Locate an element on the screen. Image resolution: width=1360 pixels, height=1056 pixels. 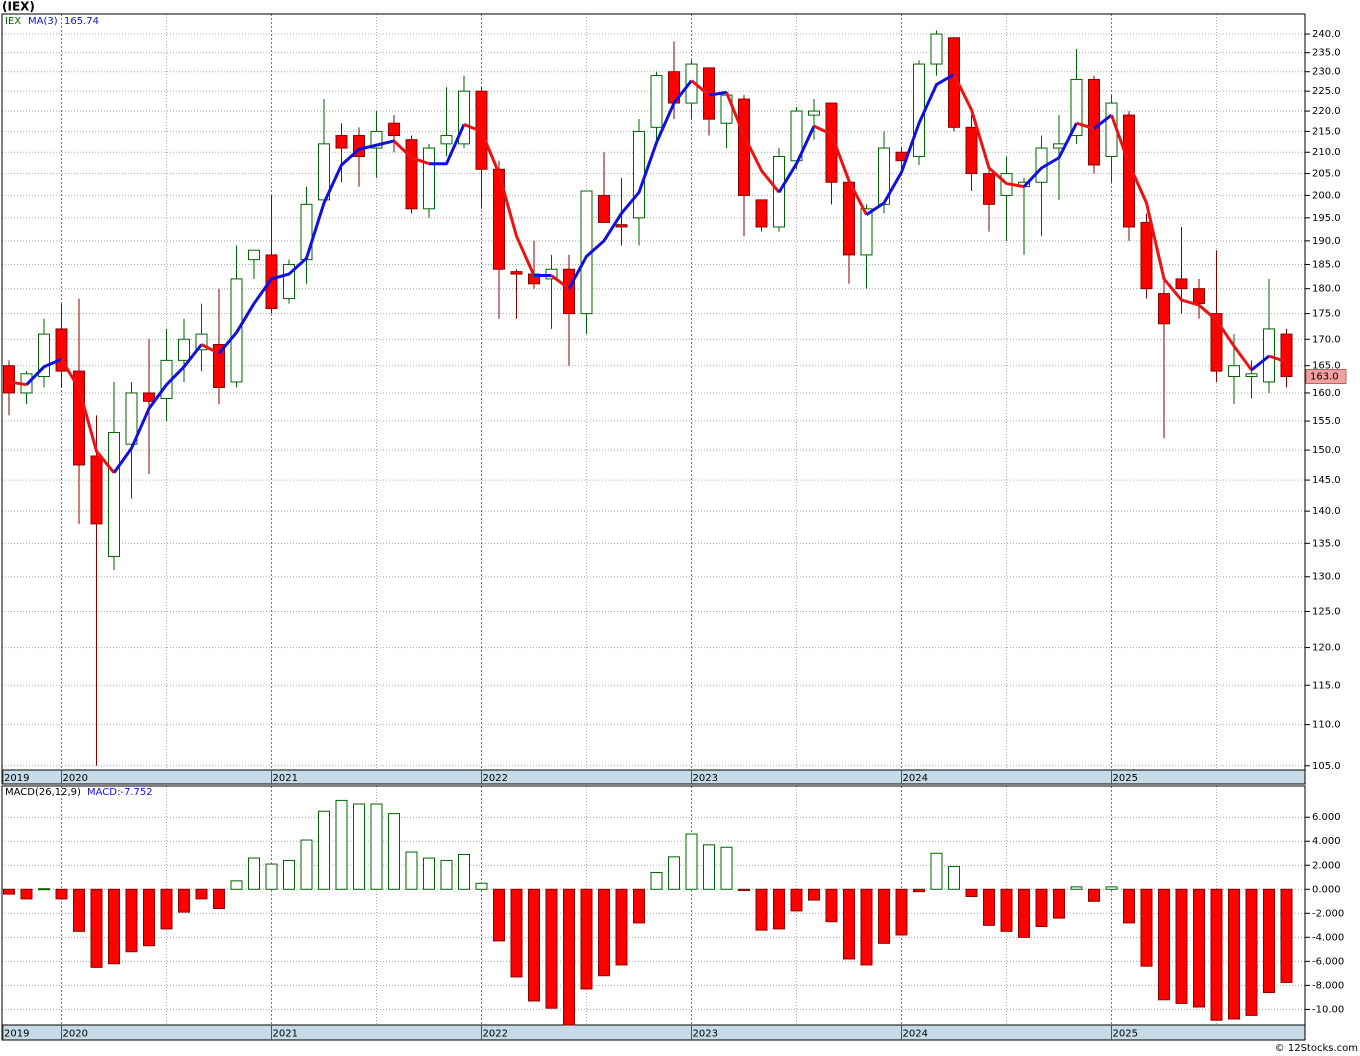
y-tick-label: 225.0 is located at coordinates (1326, 91).